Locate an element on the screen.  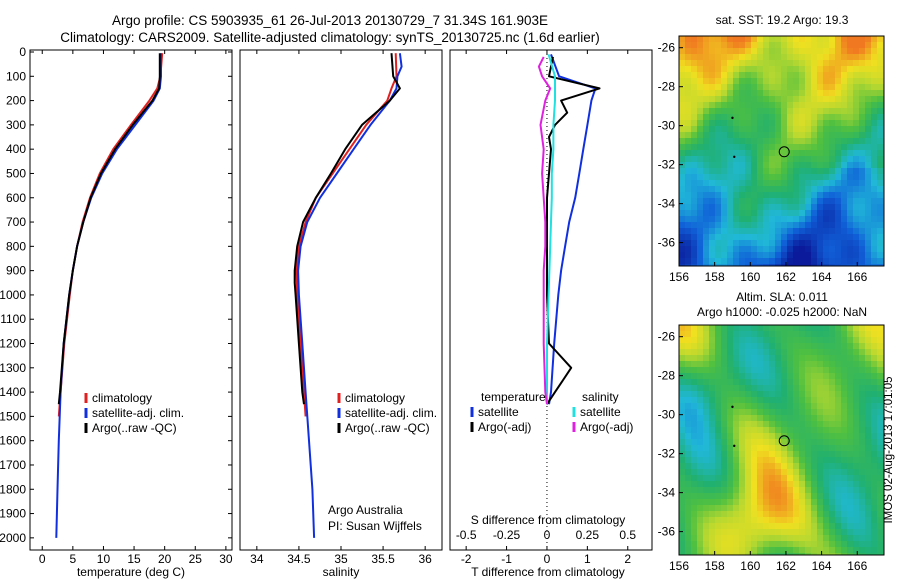
temperature-difference-xlabel: T difference from climatology is located at coordinates (548, 572).